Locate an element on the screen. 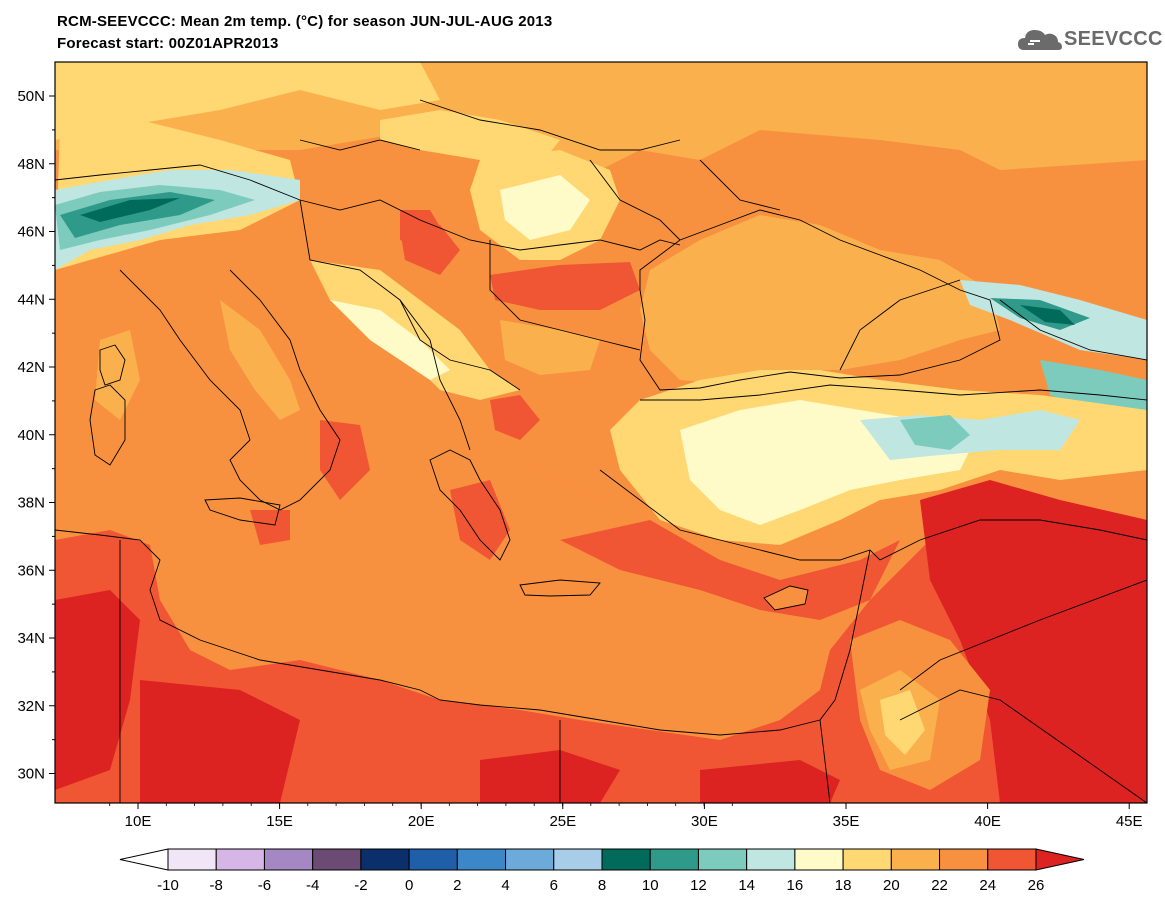  colorbar-right-arrow is located at coordinates (1060, 859).